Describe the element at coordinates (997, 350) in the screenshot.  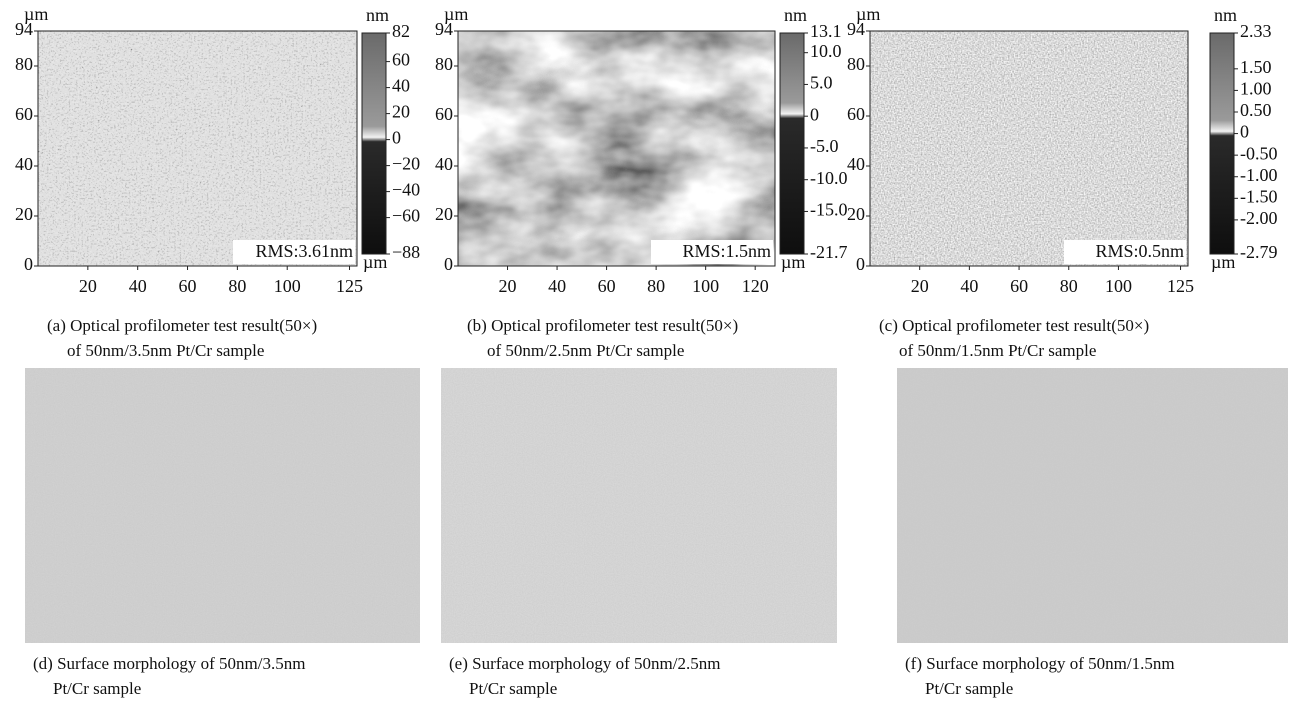
I see `caption: of 50nm/1.5nm Pt/Cr sample` at that location.